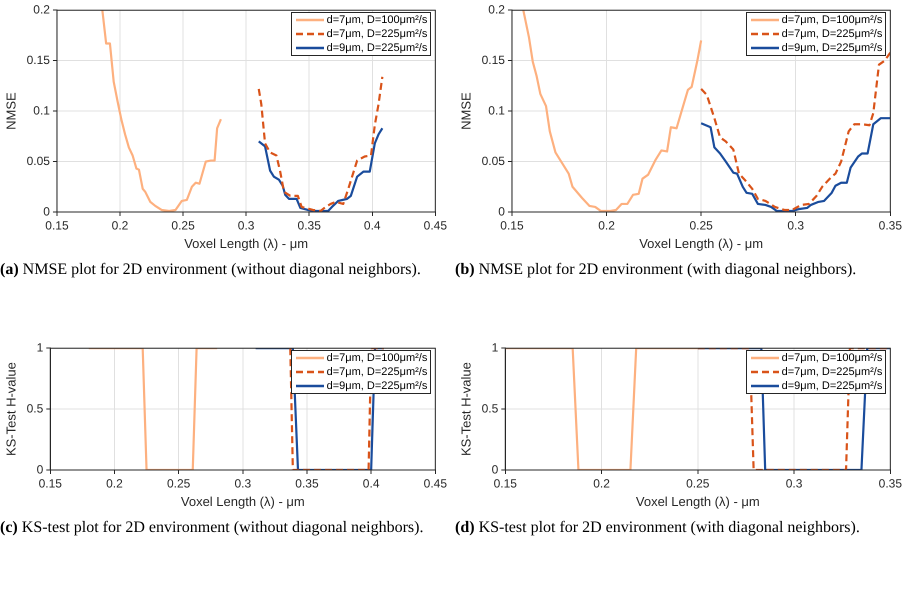 This screenshot has width=913, height=589. I want to click on text: (c) KS-test plot for 2D environment (without diagonal neighbors)., so click(212, 528).